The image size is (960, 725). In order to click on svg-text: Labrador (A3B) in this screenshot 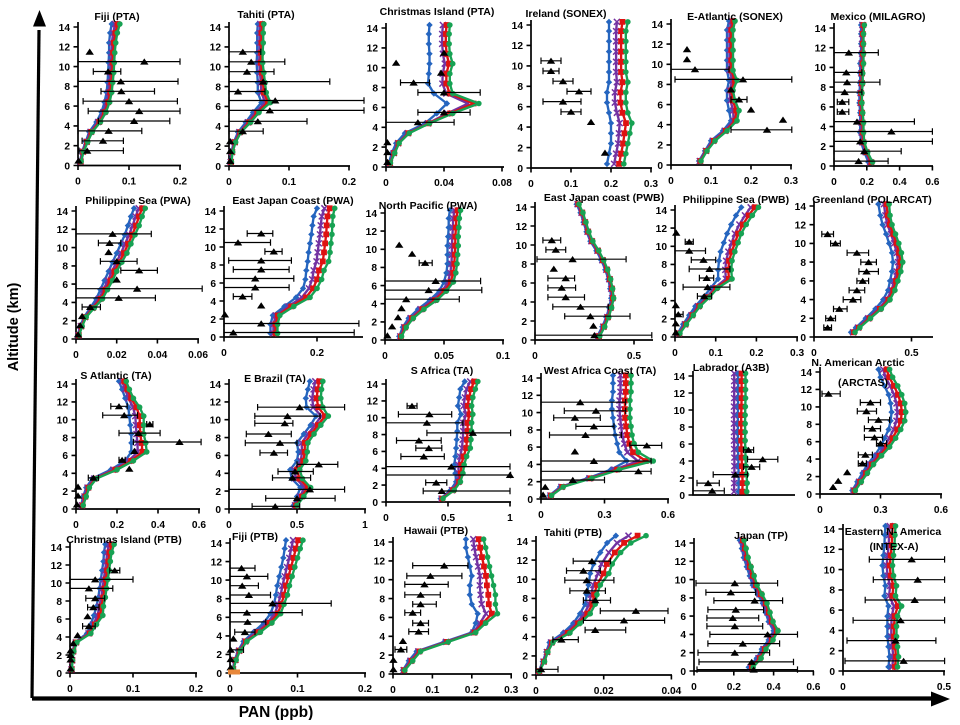, I will do `click(731, 368)`.